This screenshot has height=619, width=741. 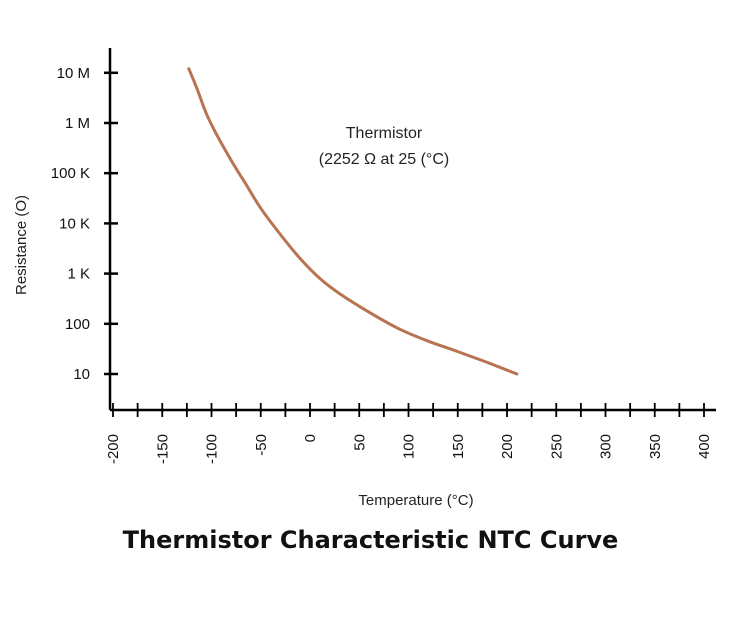 What do you see at coordinates (113, 449) in the screenshot?
I see `x-tick-label: -200` at bounding box center [113, 449].